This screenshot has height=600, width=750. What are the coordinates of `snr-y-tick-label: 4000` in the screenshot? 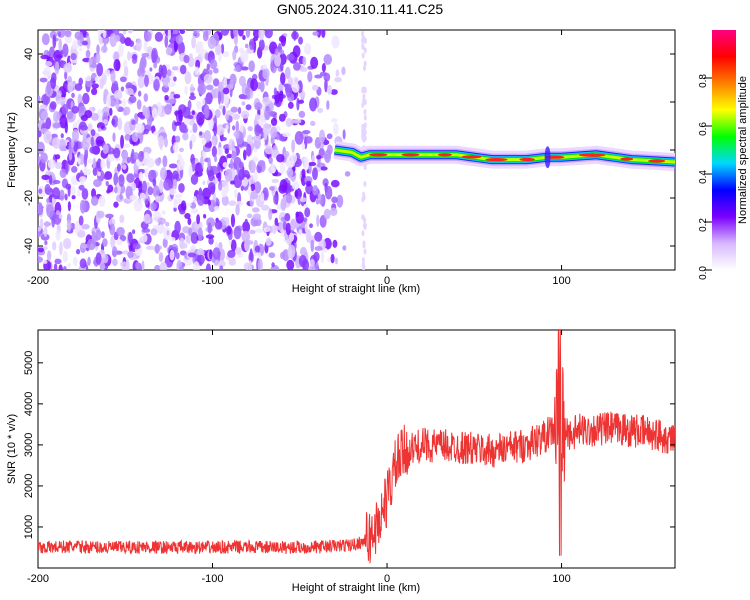 It's located at (29, 404).